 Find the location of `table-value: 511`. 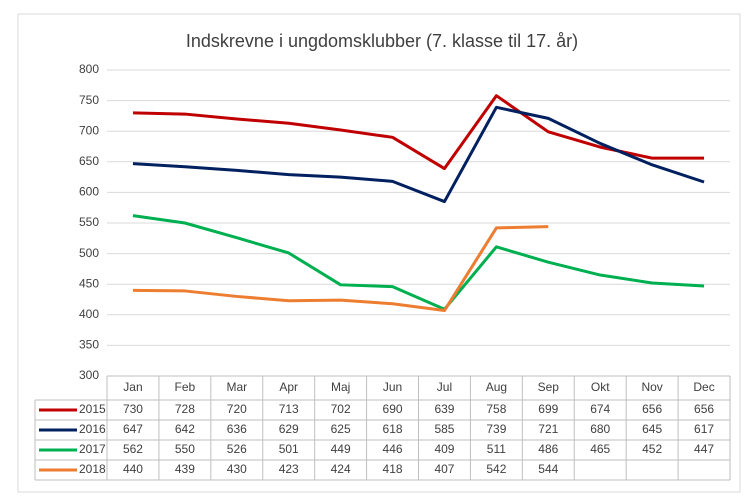

table-value: 511 is located at coordinates (496, 449).